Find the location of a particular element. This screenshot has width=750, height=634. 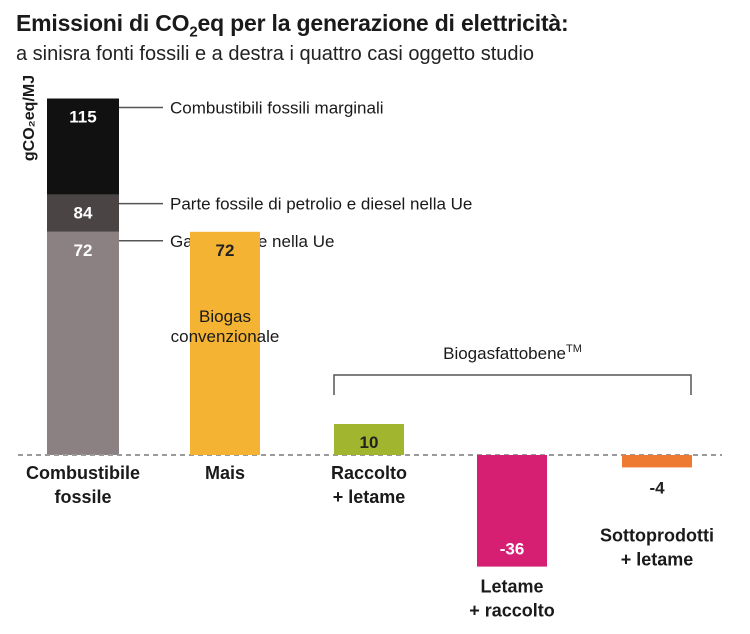

bar-top-label: convenzionale is located at coordinates (225, 336).